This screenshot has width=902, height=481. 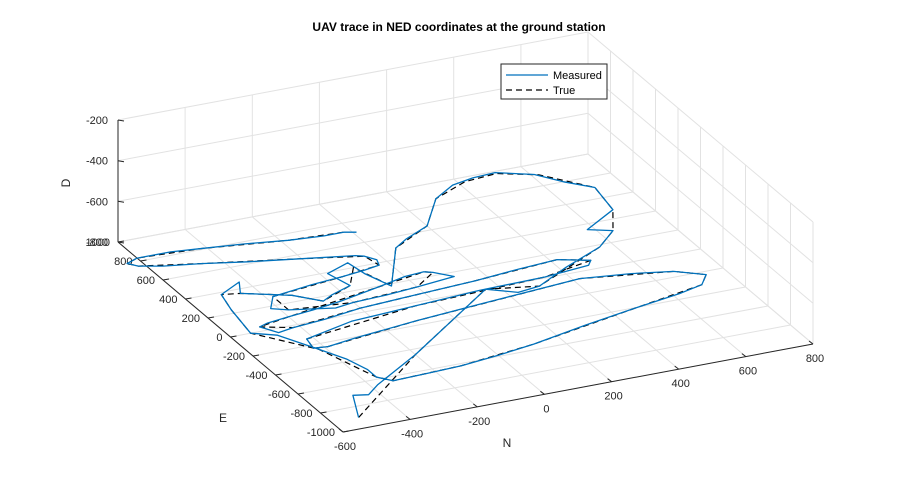 I want to click on x-axis-line, so click(x=578, y=388).